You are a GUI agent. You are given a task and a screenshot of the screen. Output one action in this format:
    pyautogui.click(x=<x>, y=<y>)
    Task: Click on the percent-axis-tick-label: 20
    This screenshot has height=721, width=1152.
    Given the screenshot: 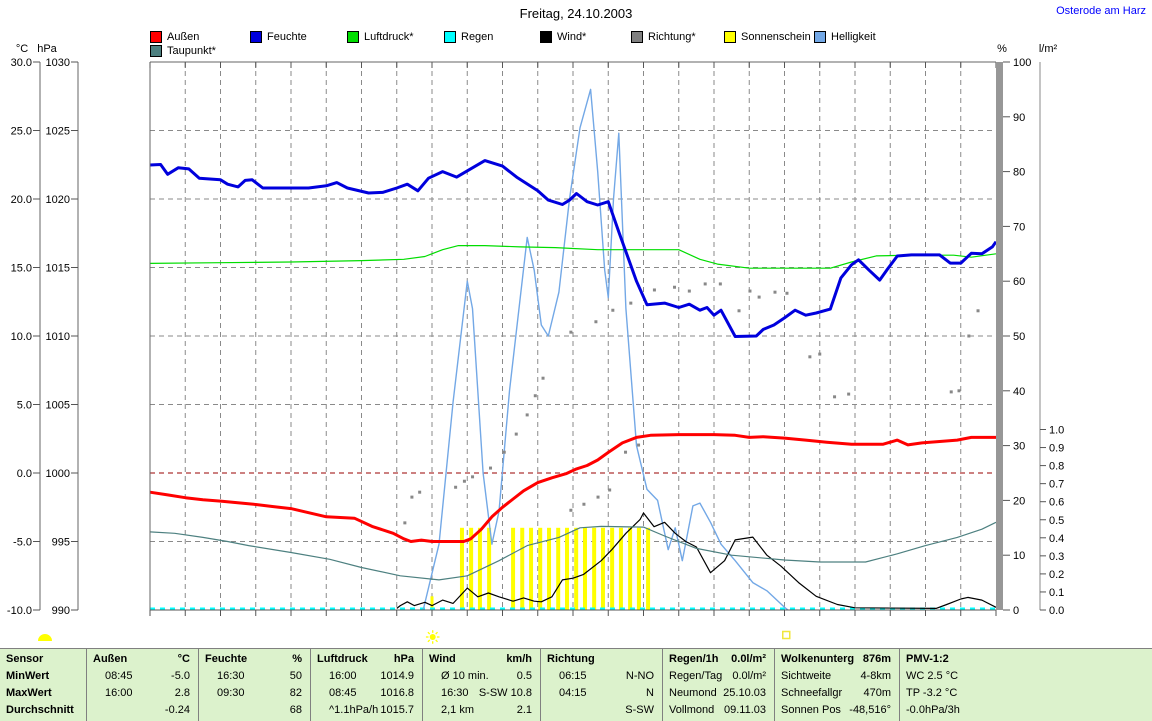 What is the action you would take?
    pyautogui.click(x=1019, y=501)
    